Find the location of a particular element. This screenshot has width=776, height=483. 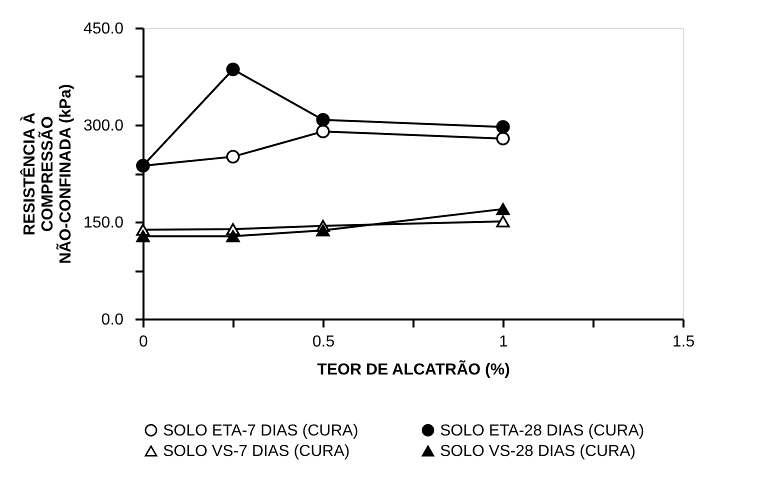

legend-label: SOLO ETA-28 DIAS (CURA) is located at coordinates (542, 431).